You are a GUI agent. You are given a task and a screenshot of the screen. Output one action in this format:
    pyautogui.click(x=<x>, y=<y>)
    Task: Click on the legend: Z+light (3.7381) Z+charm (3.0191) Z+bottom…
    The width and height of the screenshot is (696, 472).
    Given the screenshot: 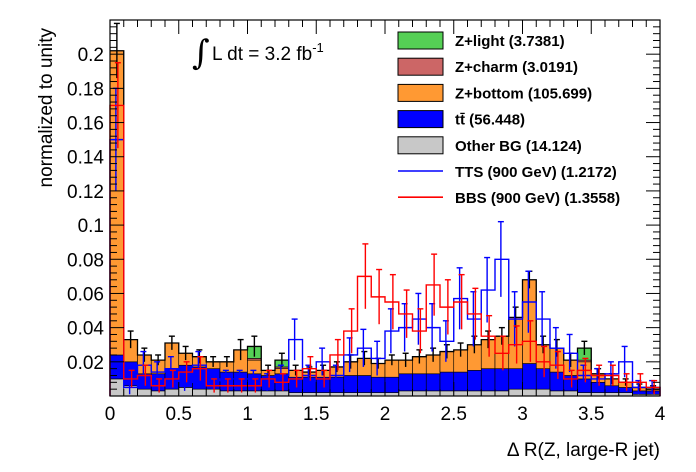 What is the action you would take?
    pyautogui.click(x=508, y=119)
    